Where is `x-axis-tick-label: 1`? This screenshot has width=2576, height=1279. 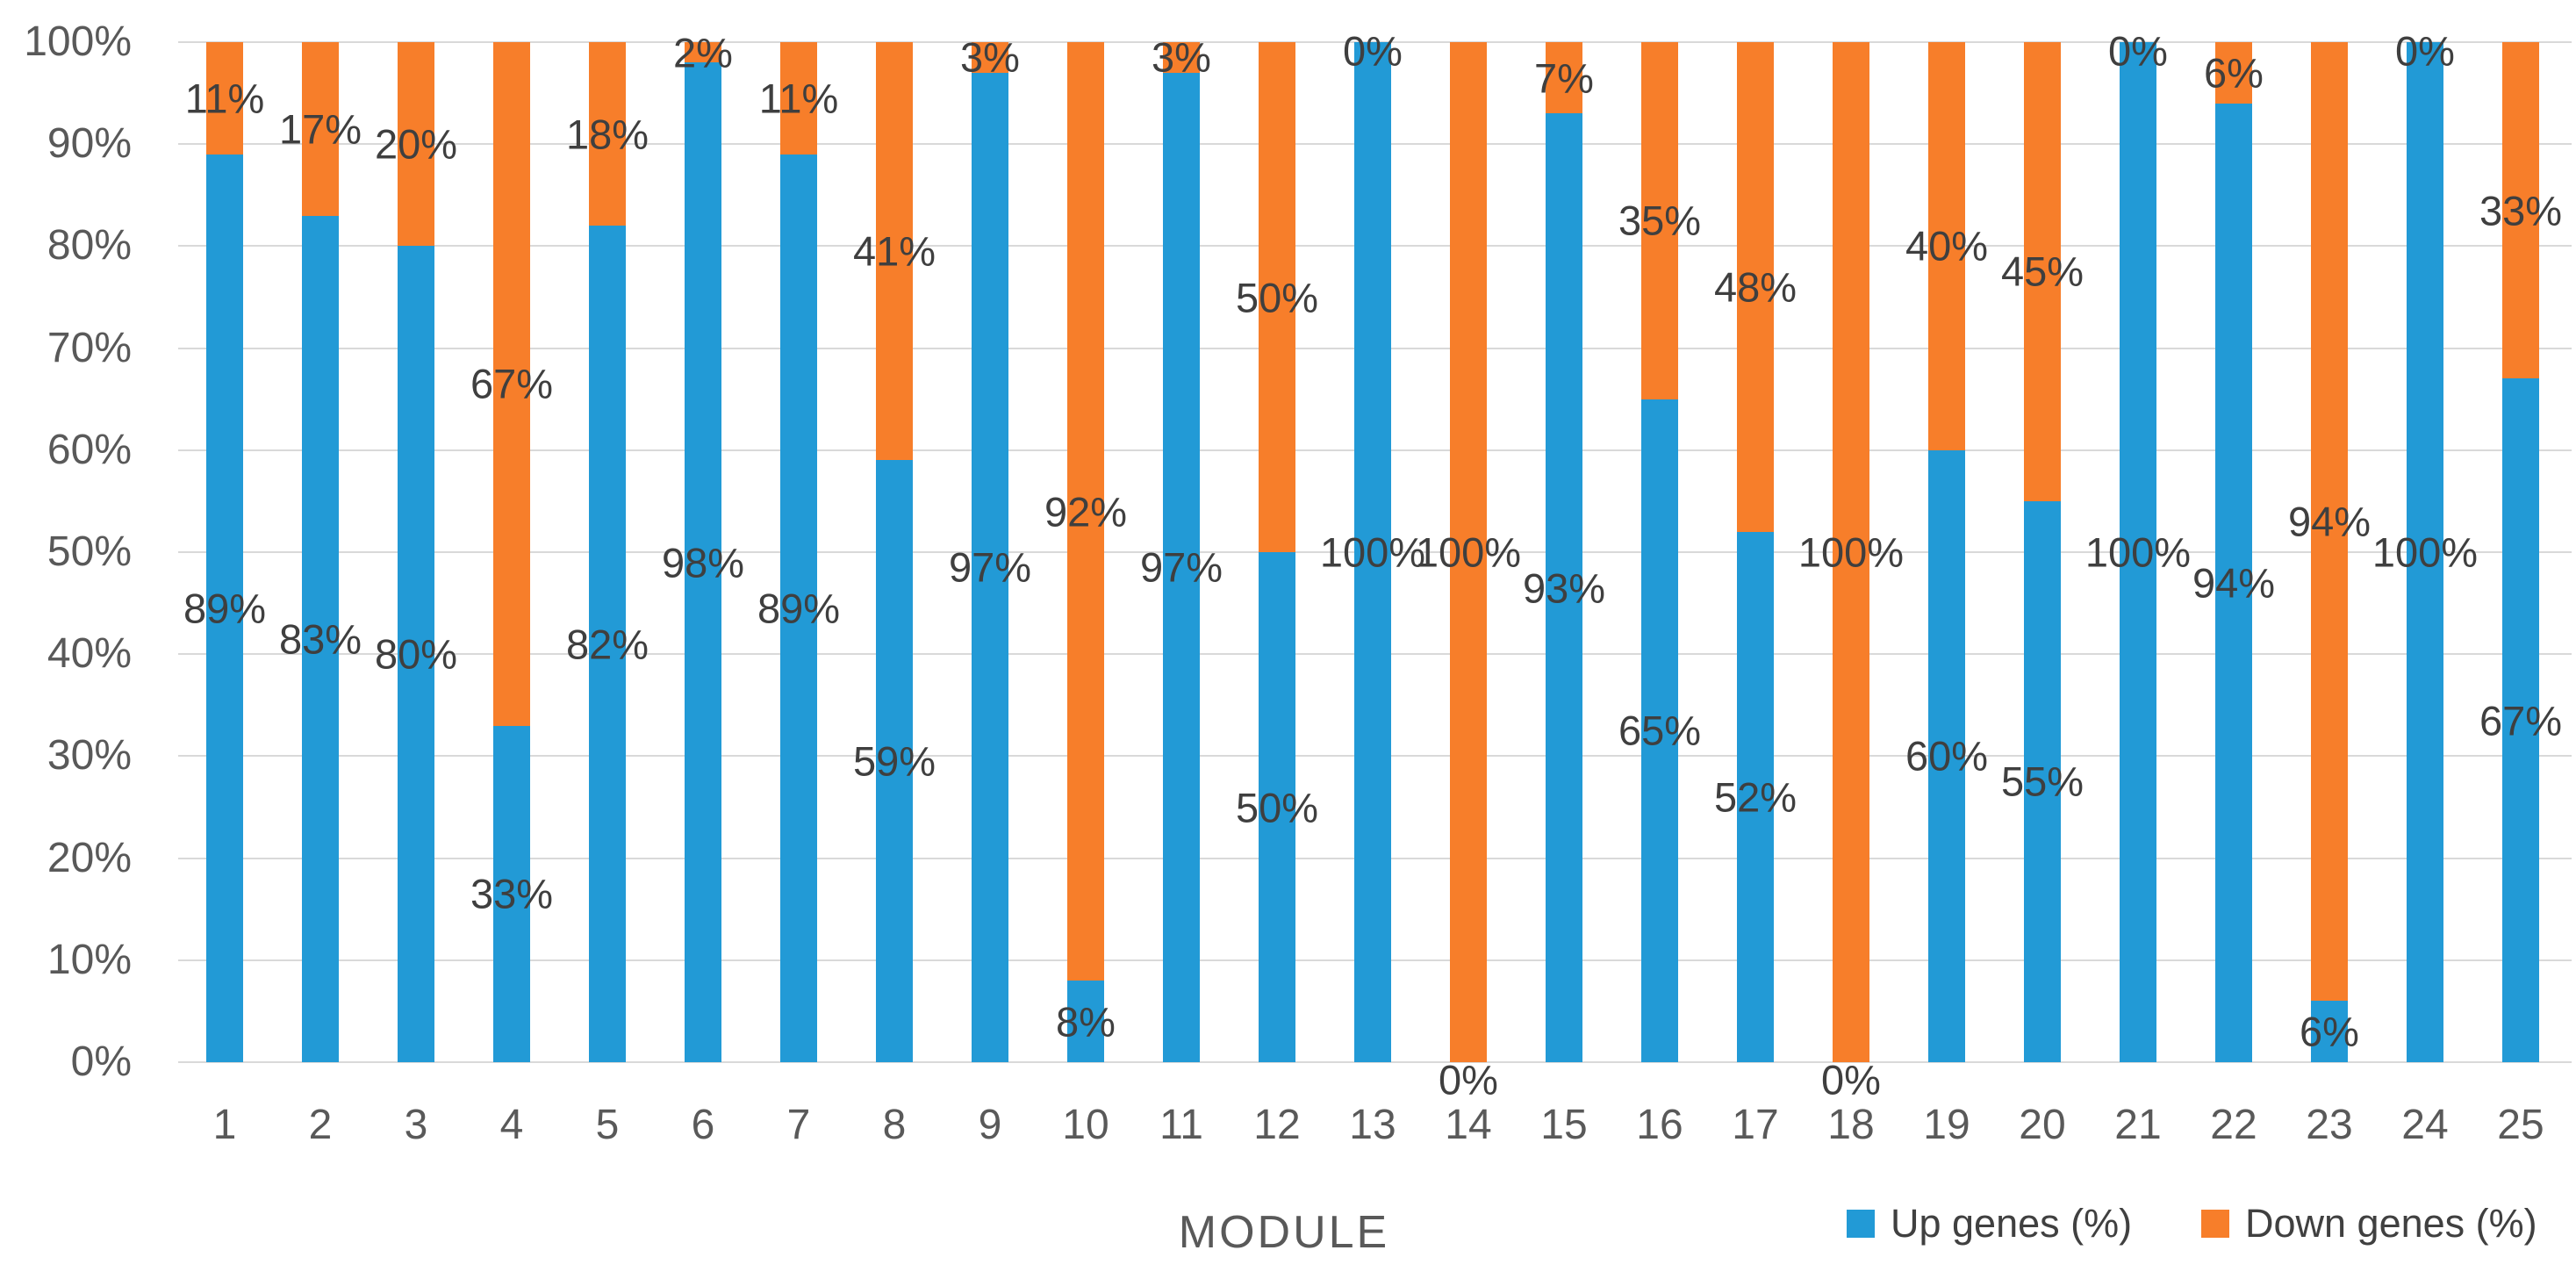 x-axis-tick-label: 1 is located at coordinates (225, 1125).